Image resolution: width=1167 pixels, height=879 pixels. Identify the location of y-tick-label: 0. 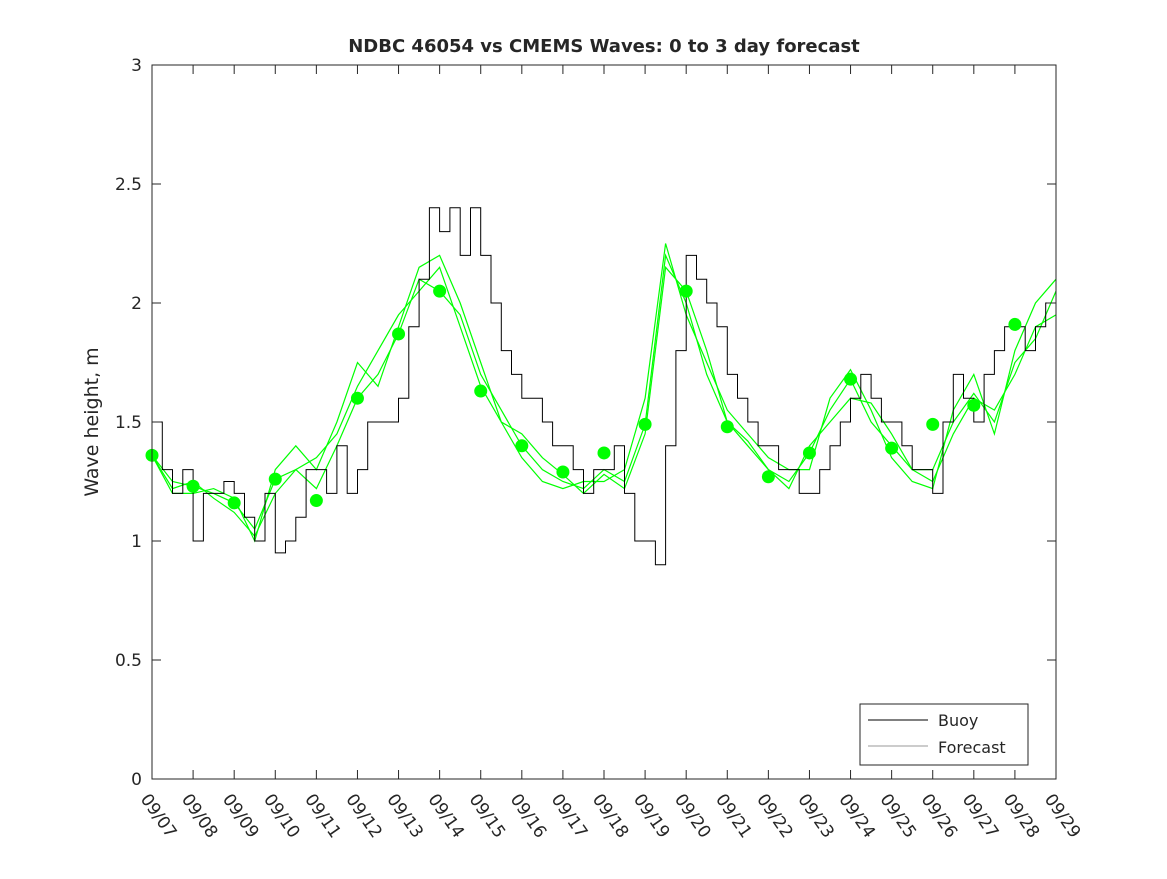
(136, 780).